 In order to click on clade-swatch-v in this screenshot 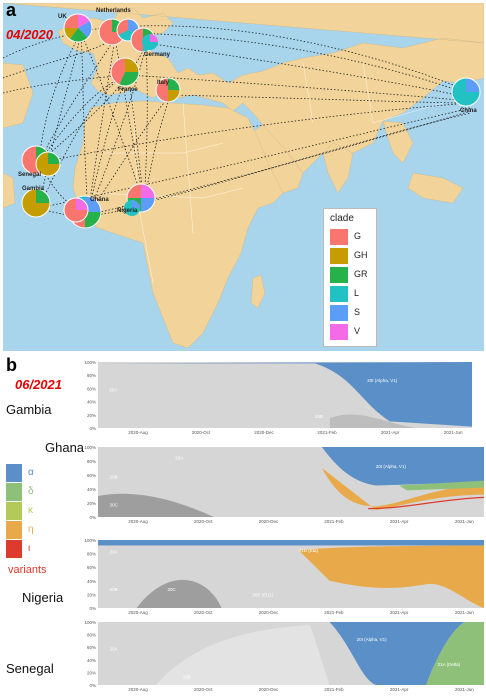, I will do `click(339, 332)`.